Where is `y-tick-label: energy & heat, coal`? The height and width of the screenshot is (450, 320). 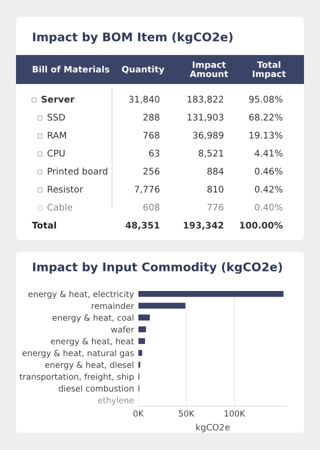 y-tick-label: energy & heat, coal is located at coordinates (93, 318).